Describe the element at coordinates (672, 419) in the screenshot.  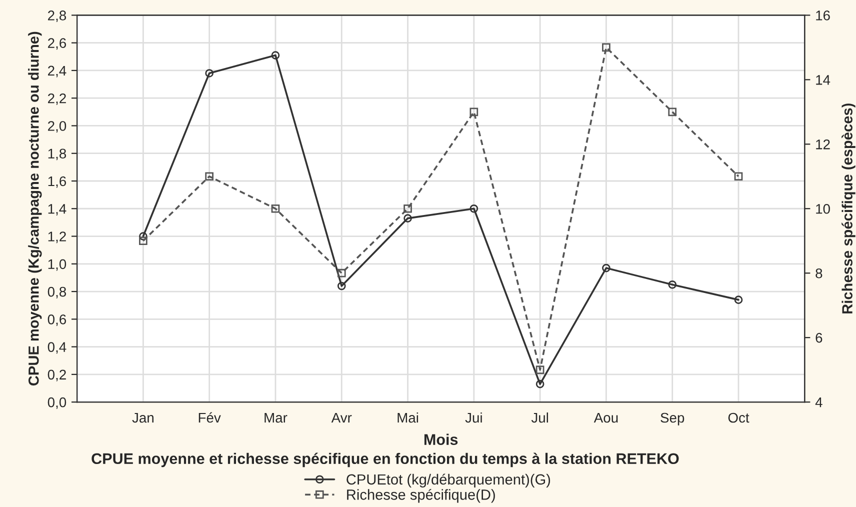
I see `x-tick-label: Sep` at that location.